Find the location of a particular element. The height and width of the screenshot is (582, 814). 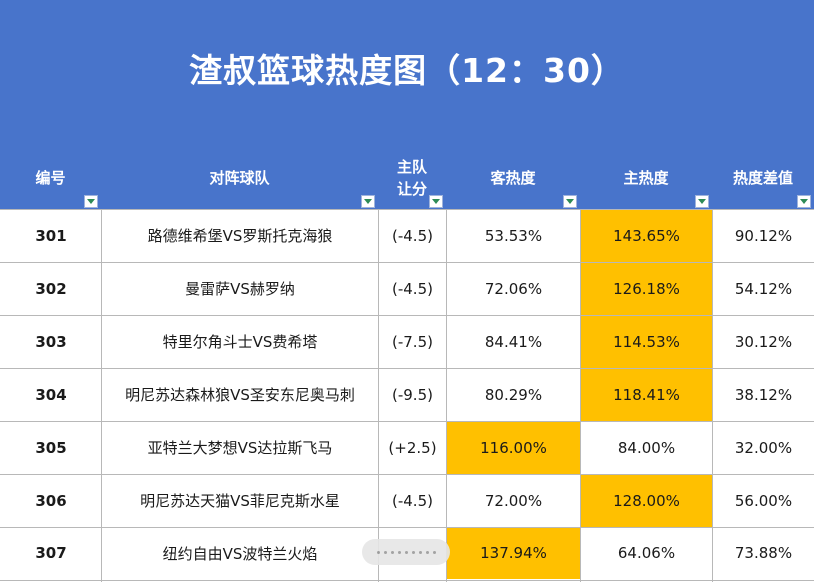

cell-handicap: (-7.5) is located at coordinates (412, 341).